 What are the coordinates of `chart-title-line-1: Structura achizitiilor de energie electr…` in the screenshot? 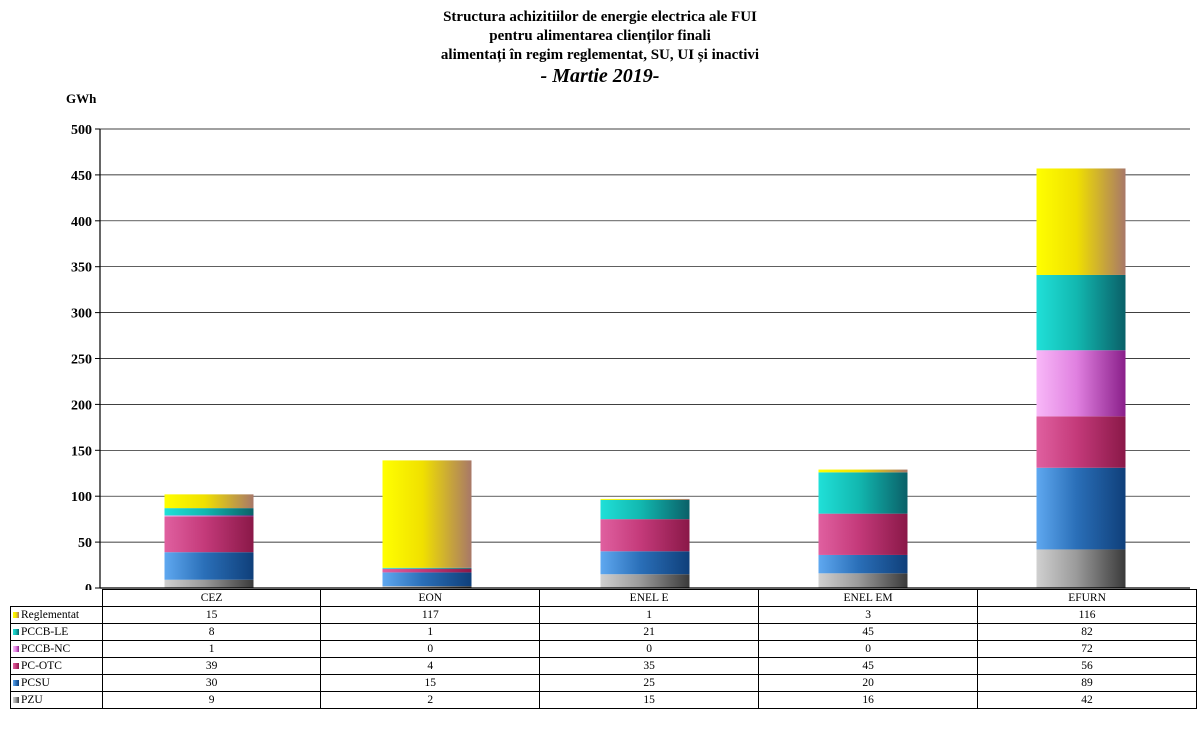 It's located at (600, 17).